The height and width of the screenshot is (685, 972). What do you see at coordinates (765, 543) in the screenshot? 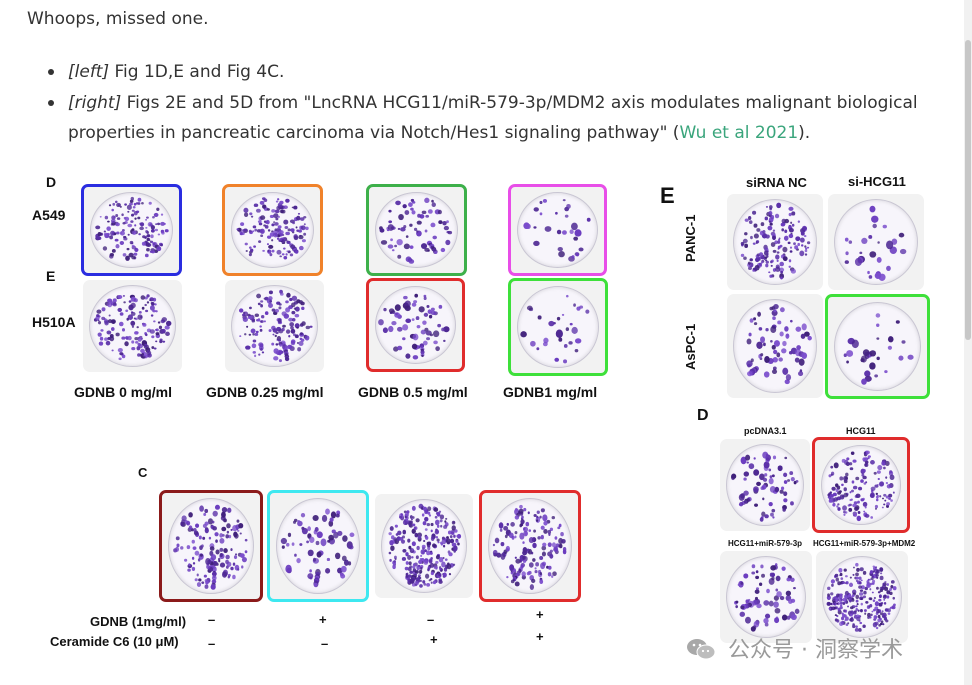
I see `right-d-label: HCG11+miR-579-3p` at bounding box center [765, 543].